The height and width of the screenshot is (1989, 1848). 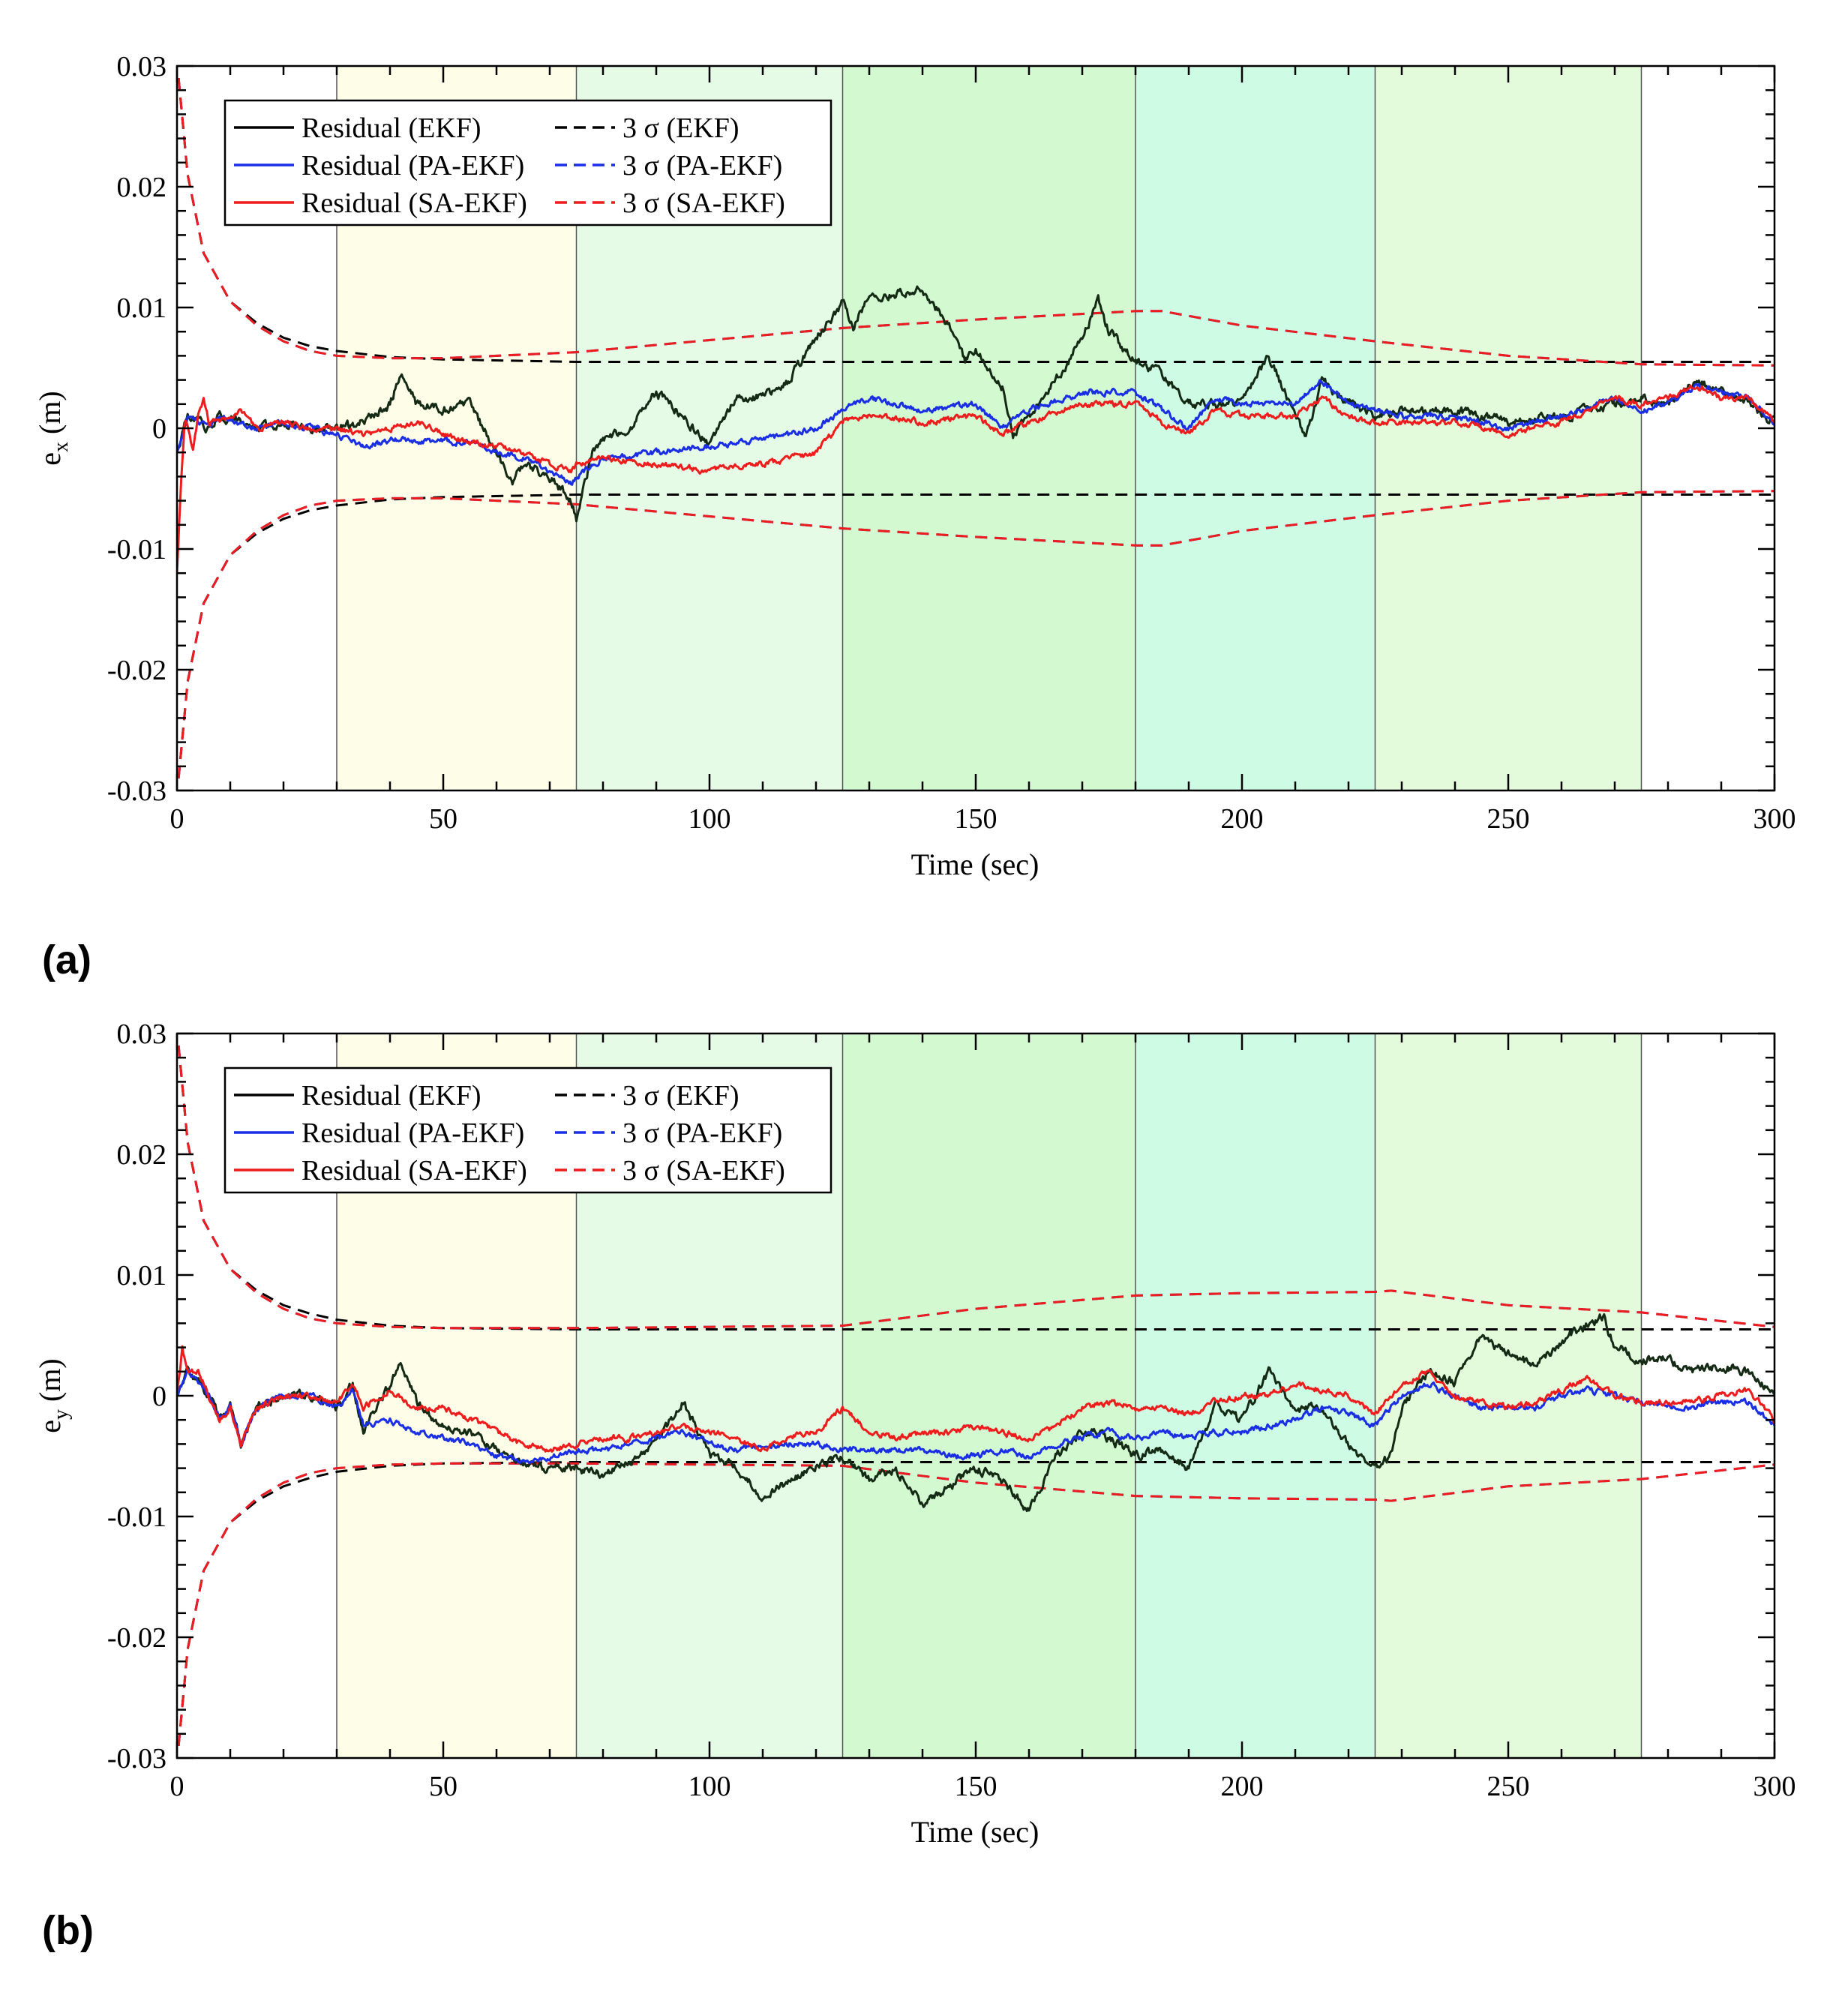 I want to click on panel-label: (a), so click(x=67, y=960).